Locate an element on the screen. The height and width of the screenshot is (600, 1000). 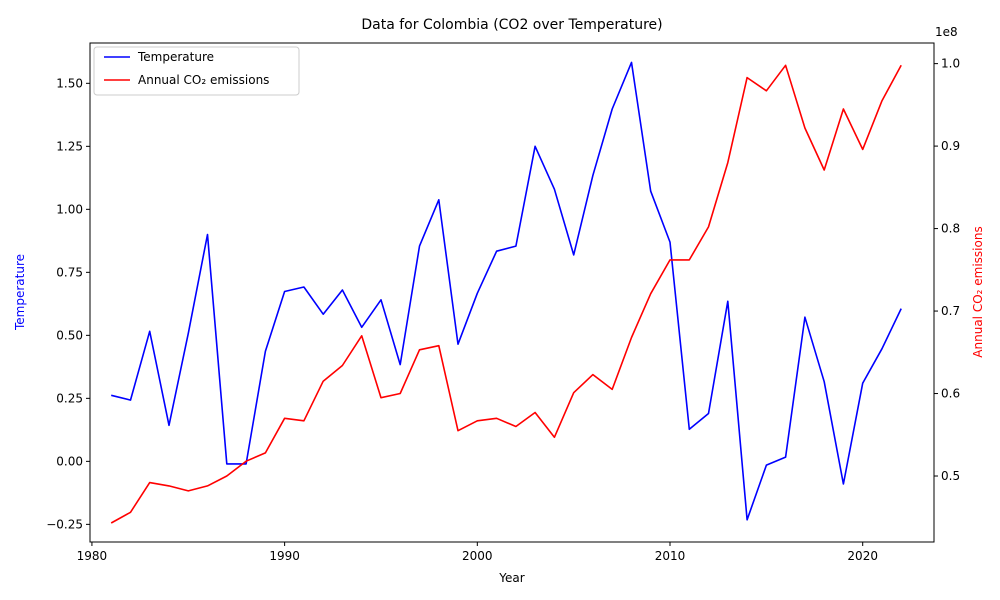
legend-label-co2: Annual CO₂ emissions is located at coordinates (203, 80).